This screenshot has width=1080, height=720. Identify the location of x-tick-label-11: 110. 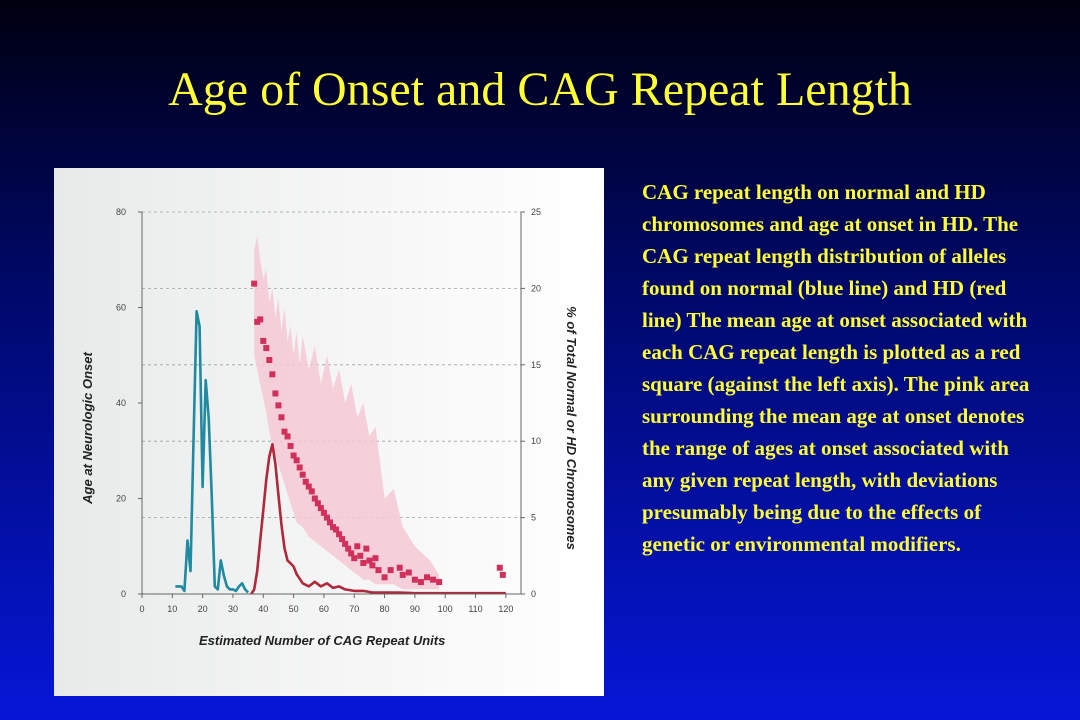
(475, 609).